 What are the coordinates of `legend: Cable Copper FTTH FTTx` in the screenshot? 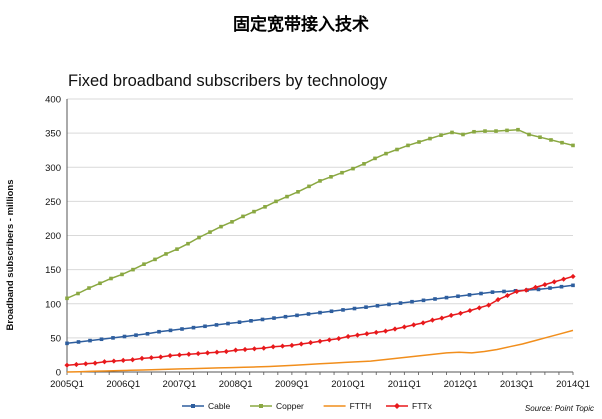 It's located at (307, 406).